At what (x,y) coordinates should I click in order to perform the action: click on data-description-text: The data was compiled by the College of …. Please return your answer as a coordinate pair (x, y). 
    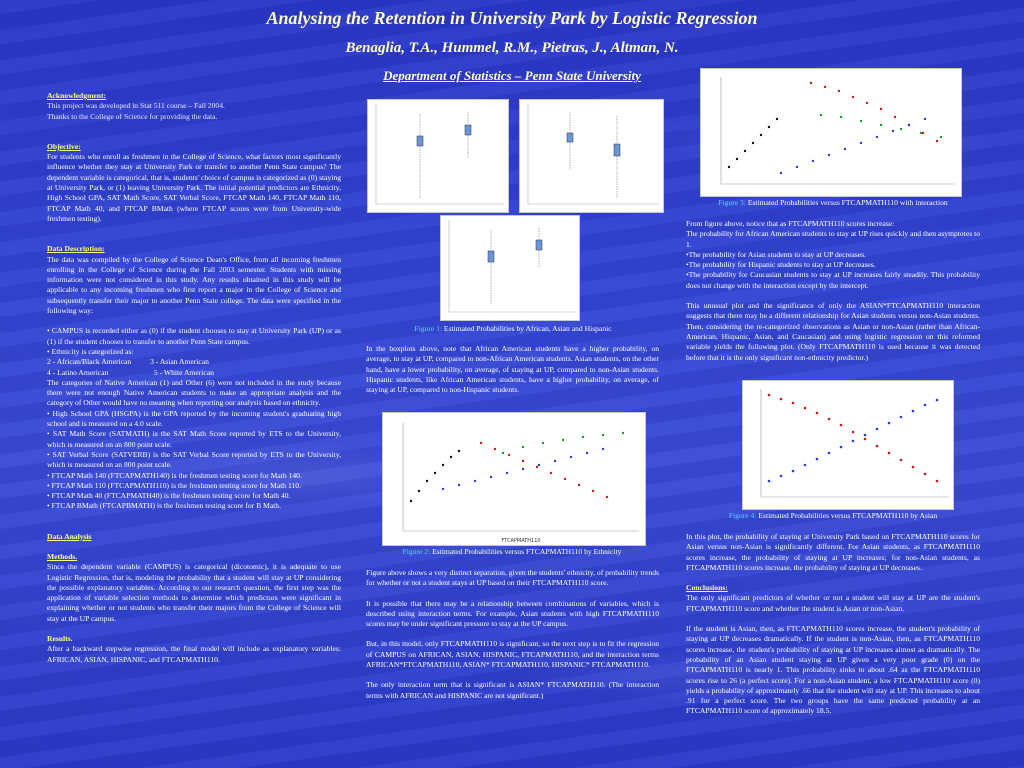
    Looking at the image, I should click on (194, 285).